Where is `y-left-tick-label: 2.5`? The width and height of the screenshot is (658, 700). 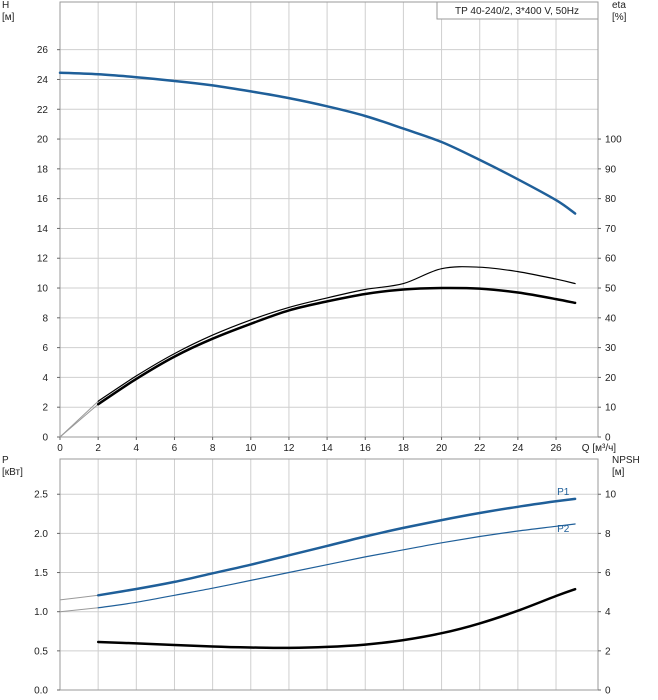 y-left-tick-label: 2.5 is located at coordinates (41, 495).